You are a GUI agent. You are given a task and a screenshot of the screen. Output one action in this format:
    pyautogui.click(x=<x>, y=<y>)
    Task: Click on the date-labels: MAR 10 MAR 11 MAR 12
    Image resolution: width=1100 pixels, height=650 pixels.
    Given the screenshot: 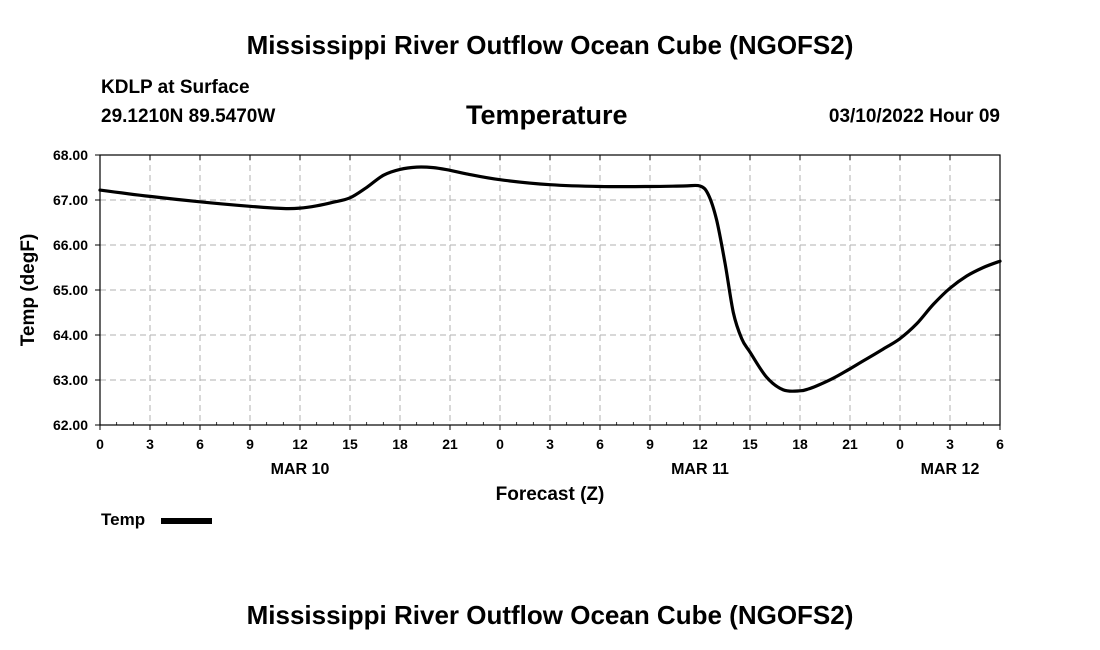 What is the action you would take?
    pyautogui.click(x=625, y=469)
    